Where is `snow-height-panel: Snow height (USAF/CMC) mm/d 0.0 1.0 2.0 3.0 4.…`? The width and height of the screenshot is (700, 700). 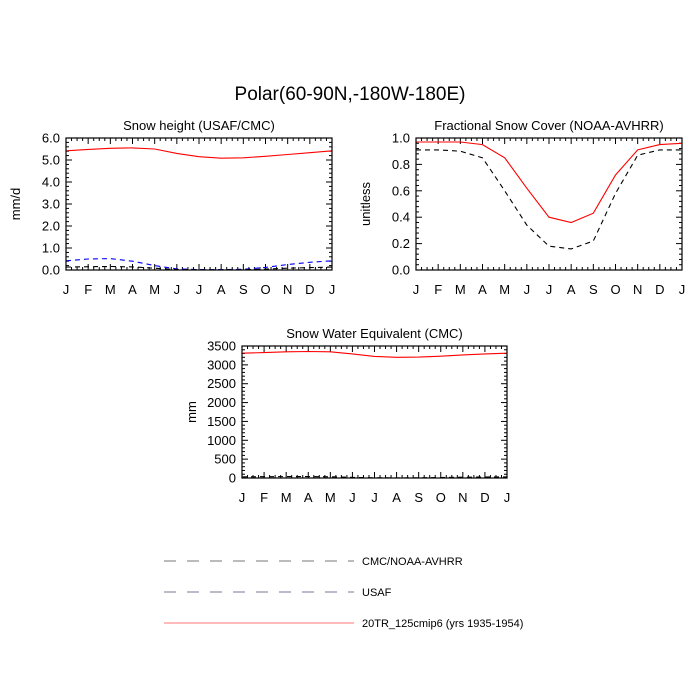 snow-height-panel: Snow height (USAF/CMC) mm/d 0.0 1.0 2.0 3.0 4.… is located at coordinates (171, 207).